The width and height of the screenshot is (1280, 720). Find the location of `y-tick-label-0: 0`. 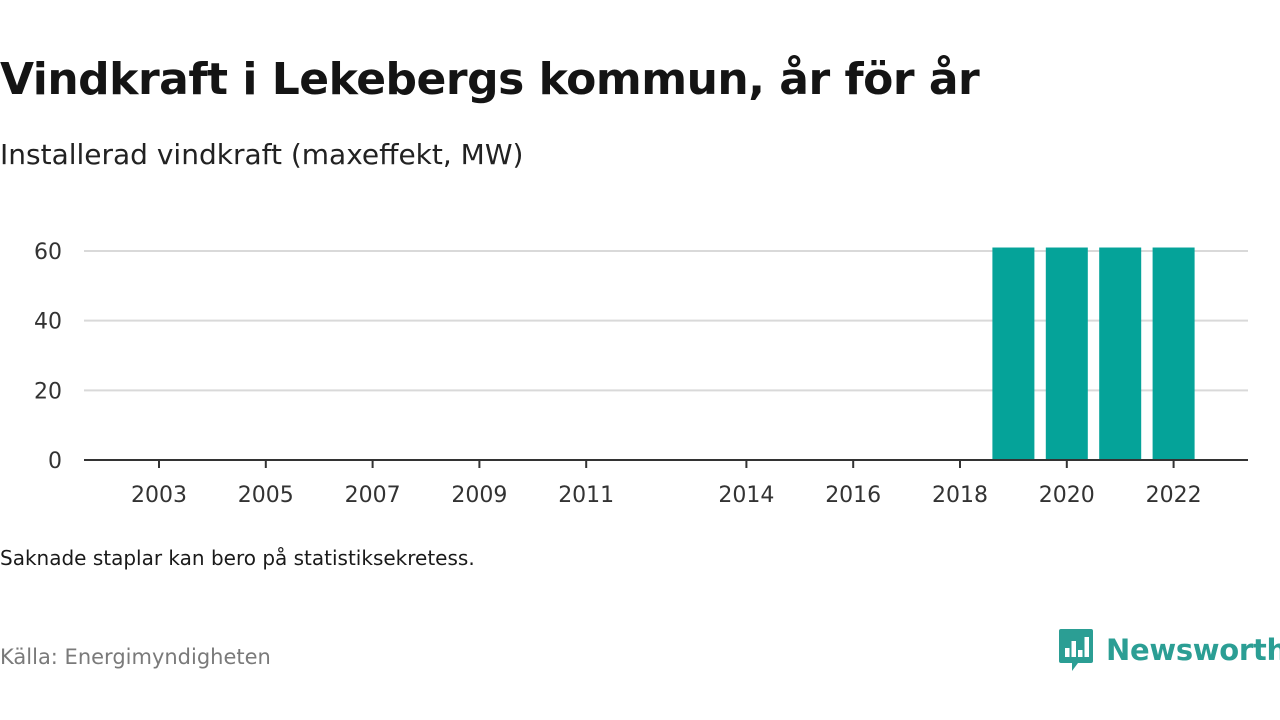

y-tick-label-0: 0 is located at coordinates (55, 461).